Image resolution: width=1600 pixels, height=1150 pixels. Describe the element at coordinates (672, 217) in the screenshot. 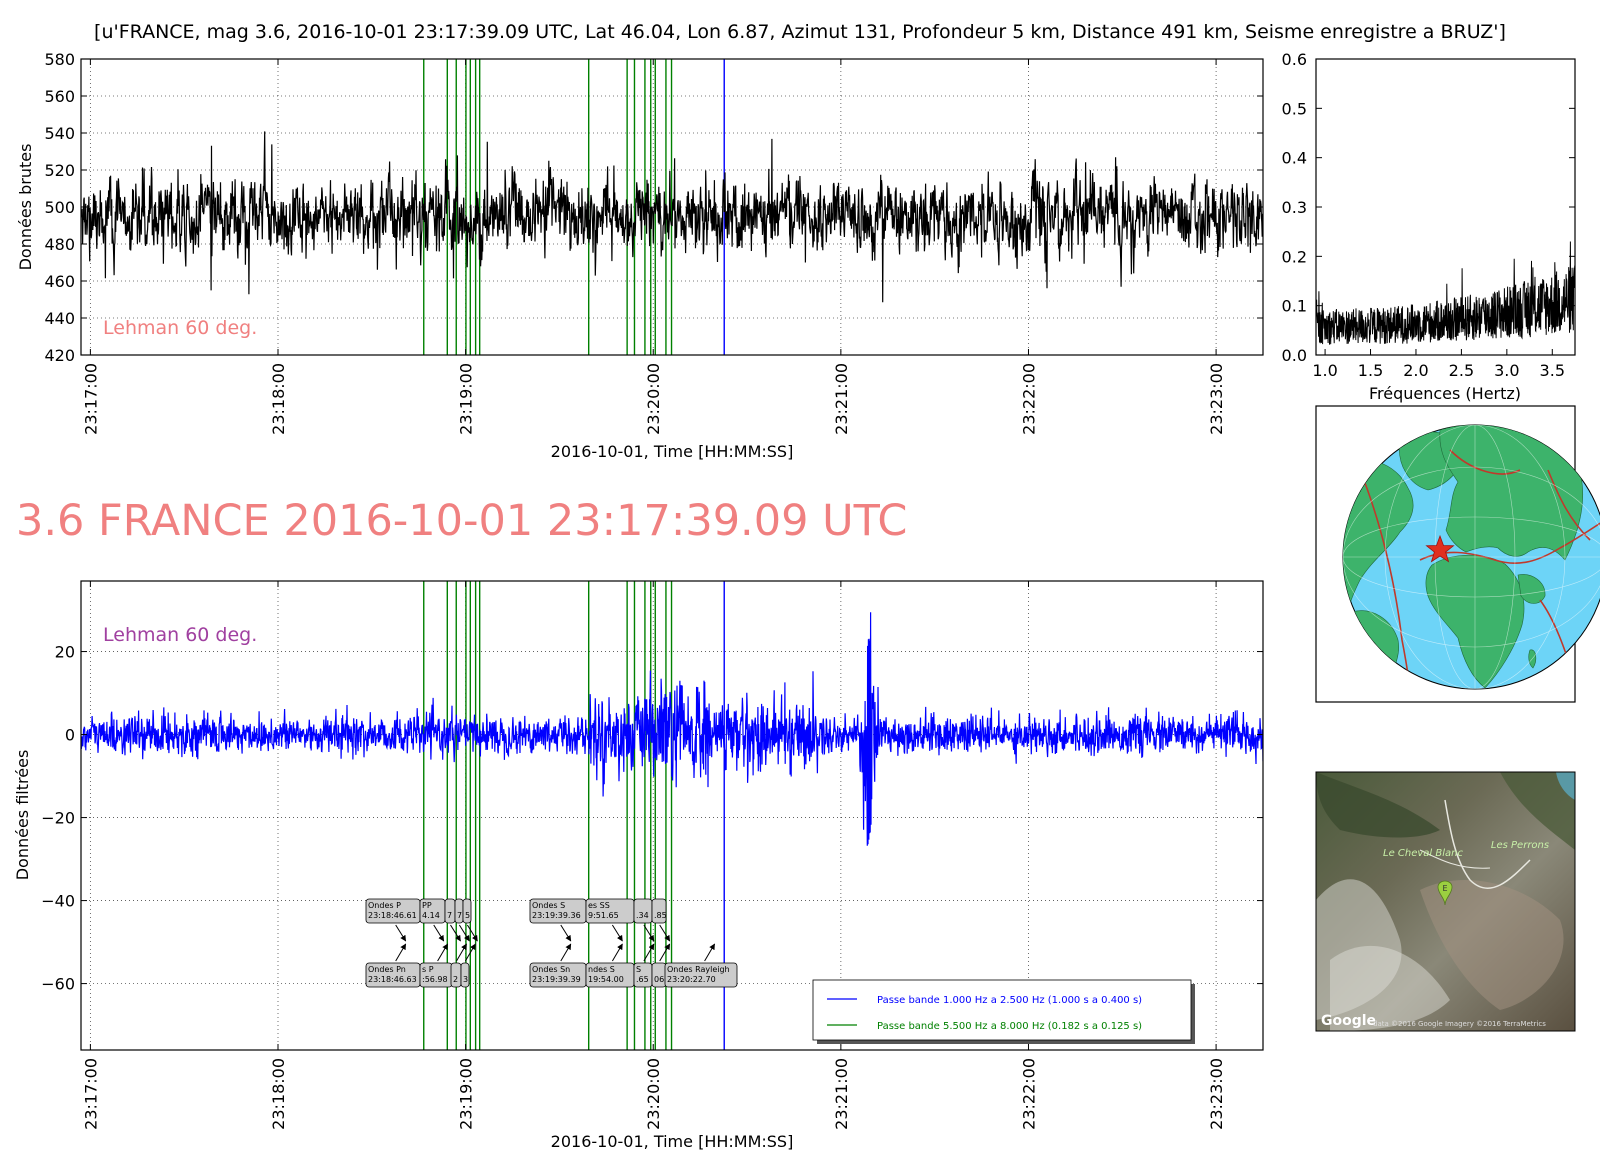

I see `raw-trace` at that location.